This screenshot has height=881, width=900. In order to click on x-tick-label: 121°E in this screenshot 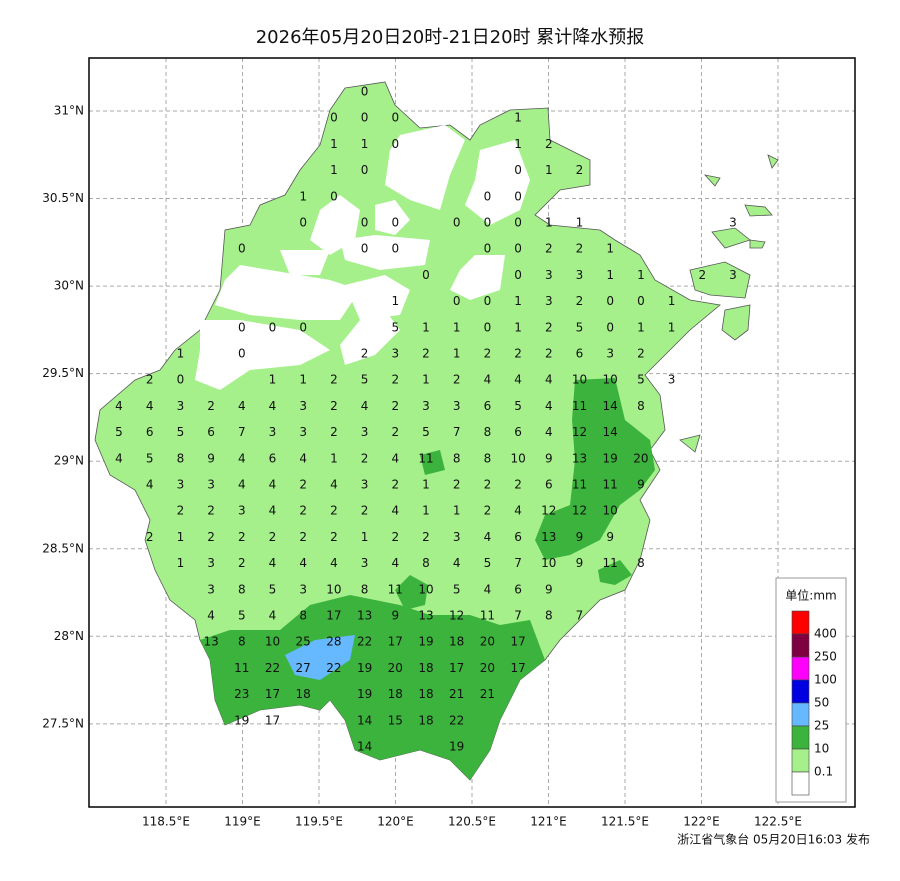, I will do `click(548, 822)`.